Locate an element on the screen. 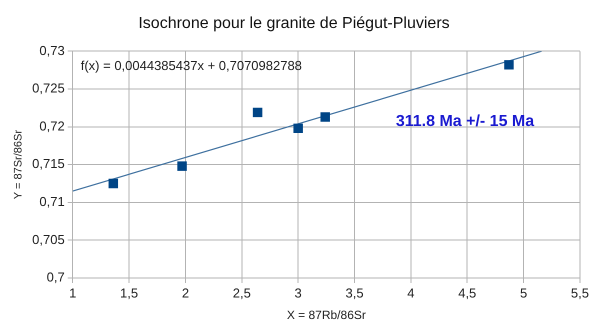 The height and width of the screenshot is (335, 600). x-tick-label: 2,5 is located at coordinates (241, 292).